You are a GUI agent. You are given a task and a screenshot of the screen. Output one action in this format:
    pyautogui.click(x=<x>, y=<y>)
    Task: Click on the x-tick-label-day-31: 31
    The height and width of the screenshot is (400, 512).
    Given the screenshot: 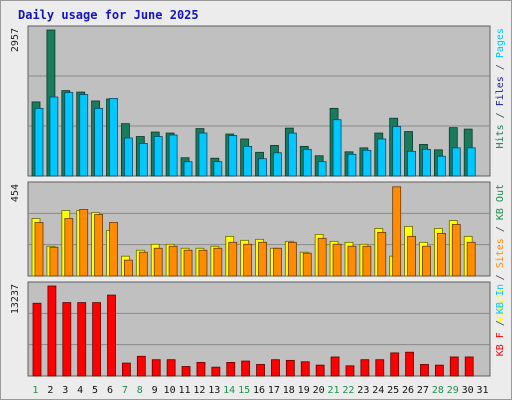 What is the action you would take?
    pyautogui.click(x=483, y=390)
    